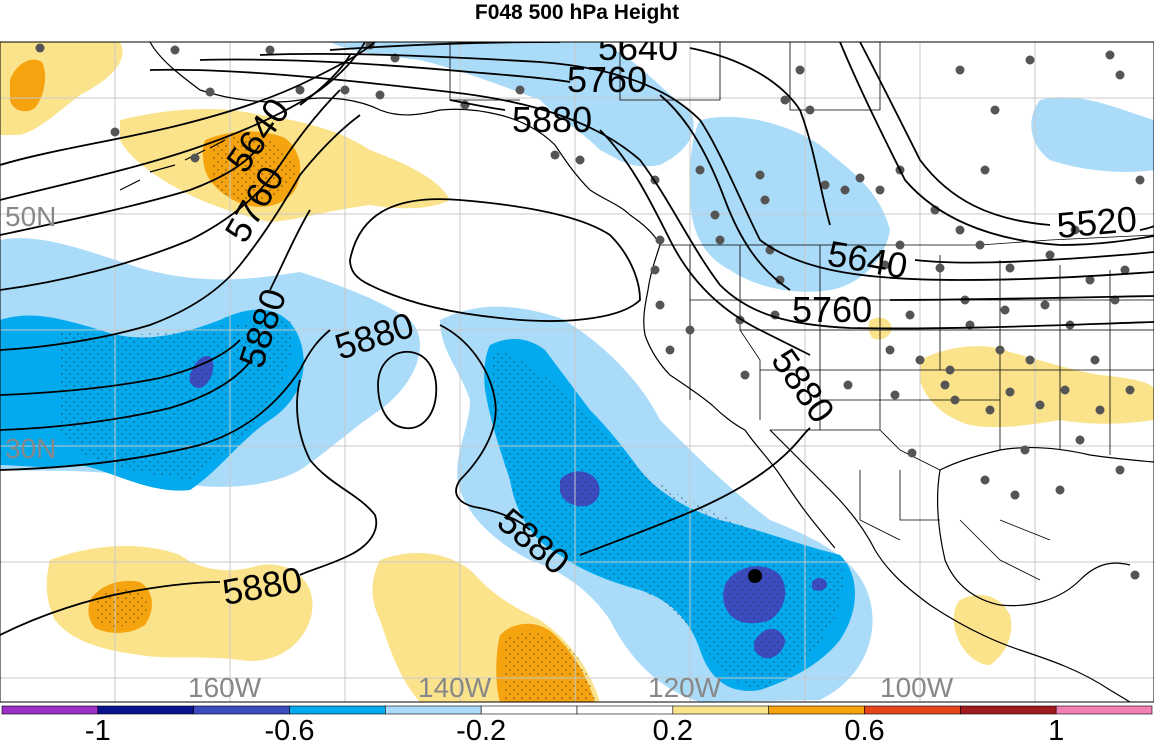 Image resolution: width=1154 pixels, height=742 pixels. What do you see at coordinates (638, 47) in the screenshot?
I see `contour-label: 5640` at bounding box center [638, 47].